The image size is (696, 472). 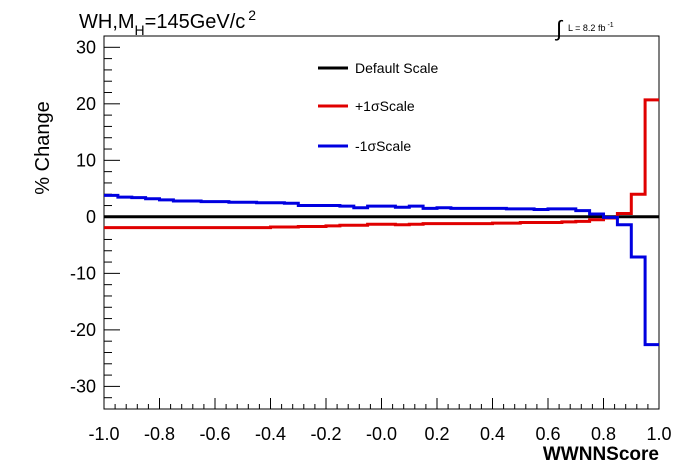 What do you see at coordinates (83, 273) in the screenshot?
I see `y-tick-label: -10` at bounding box center [83, 273].